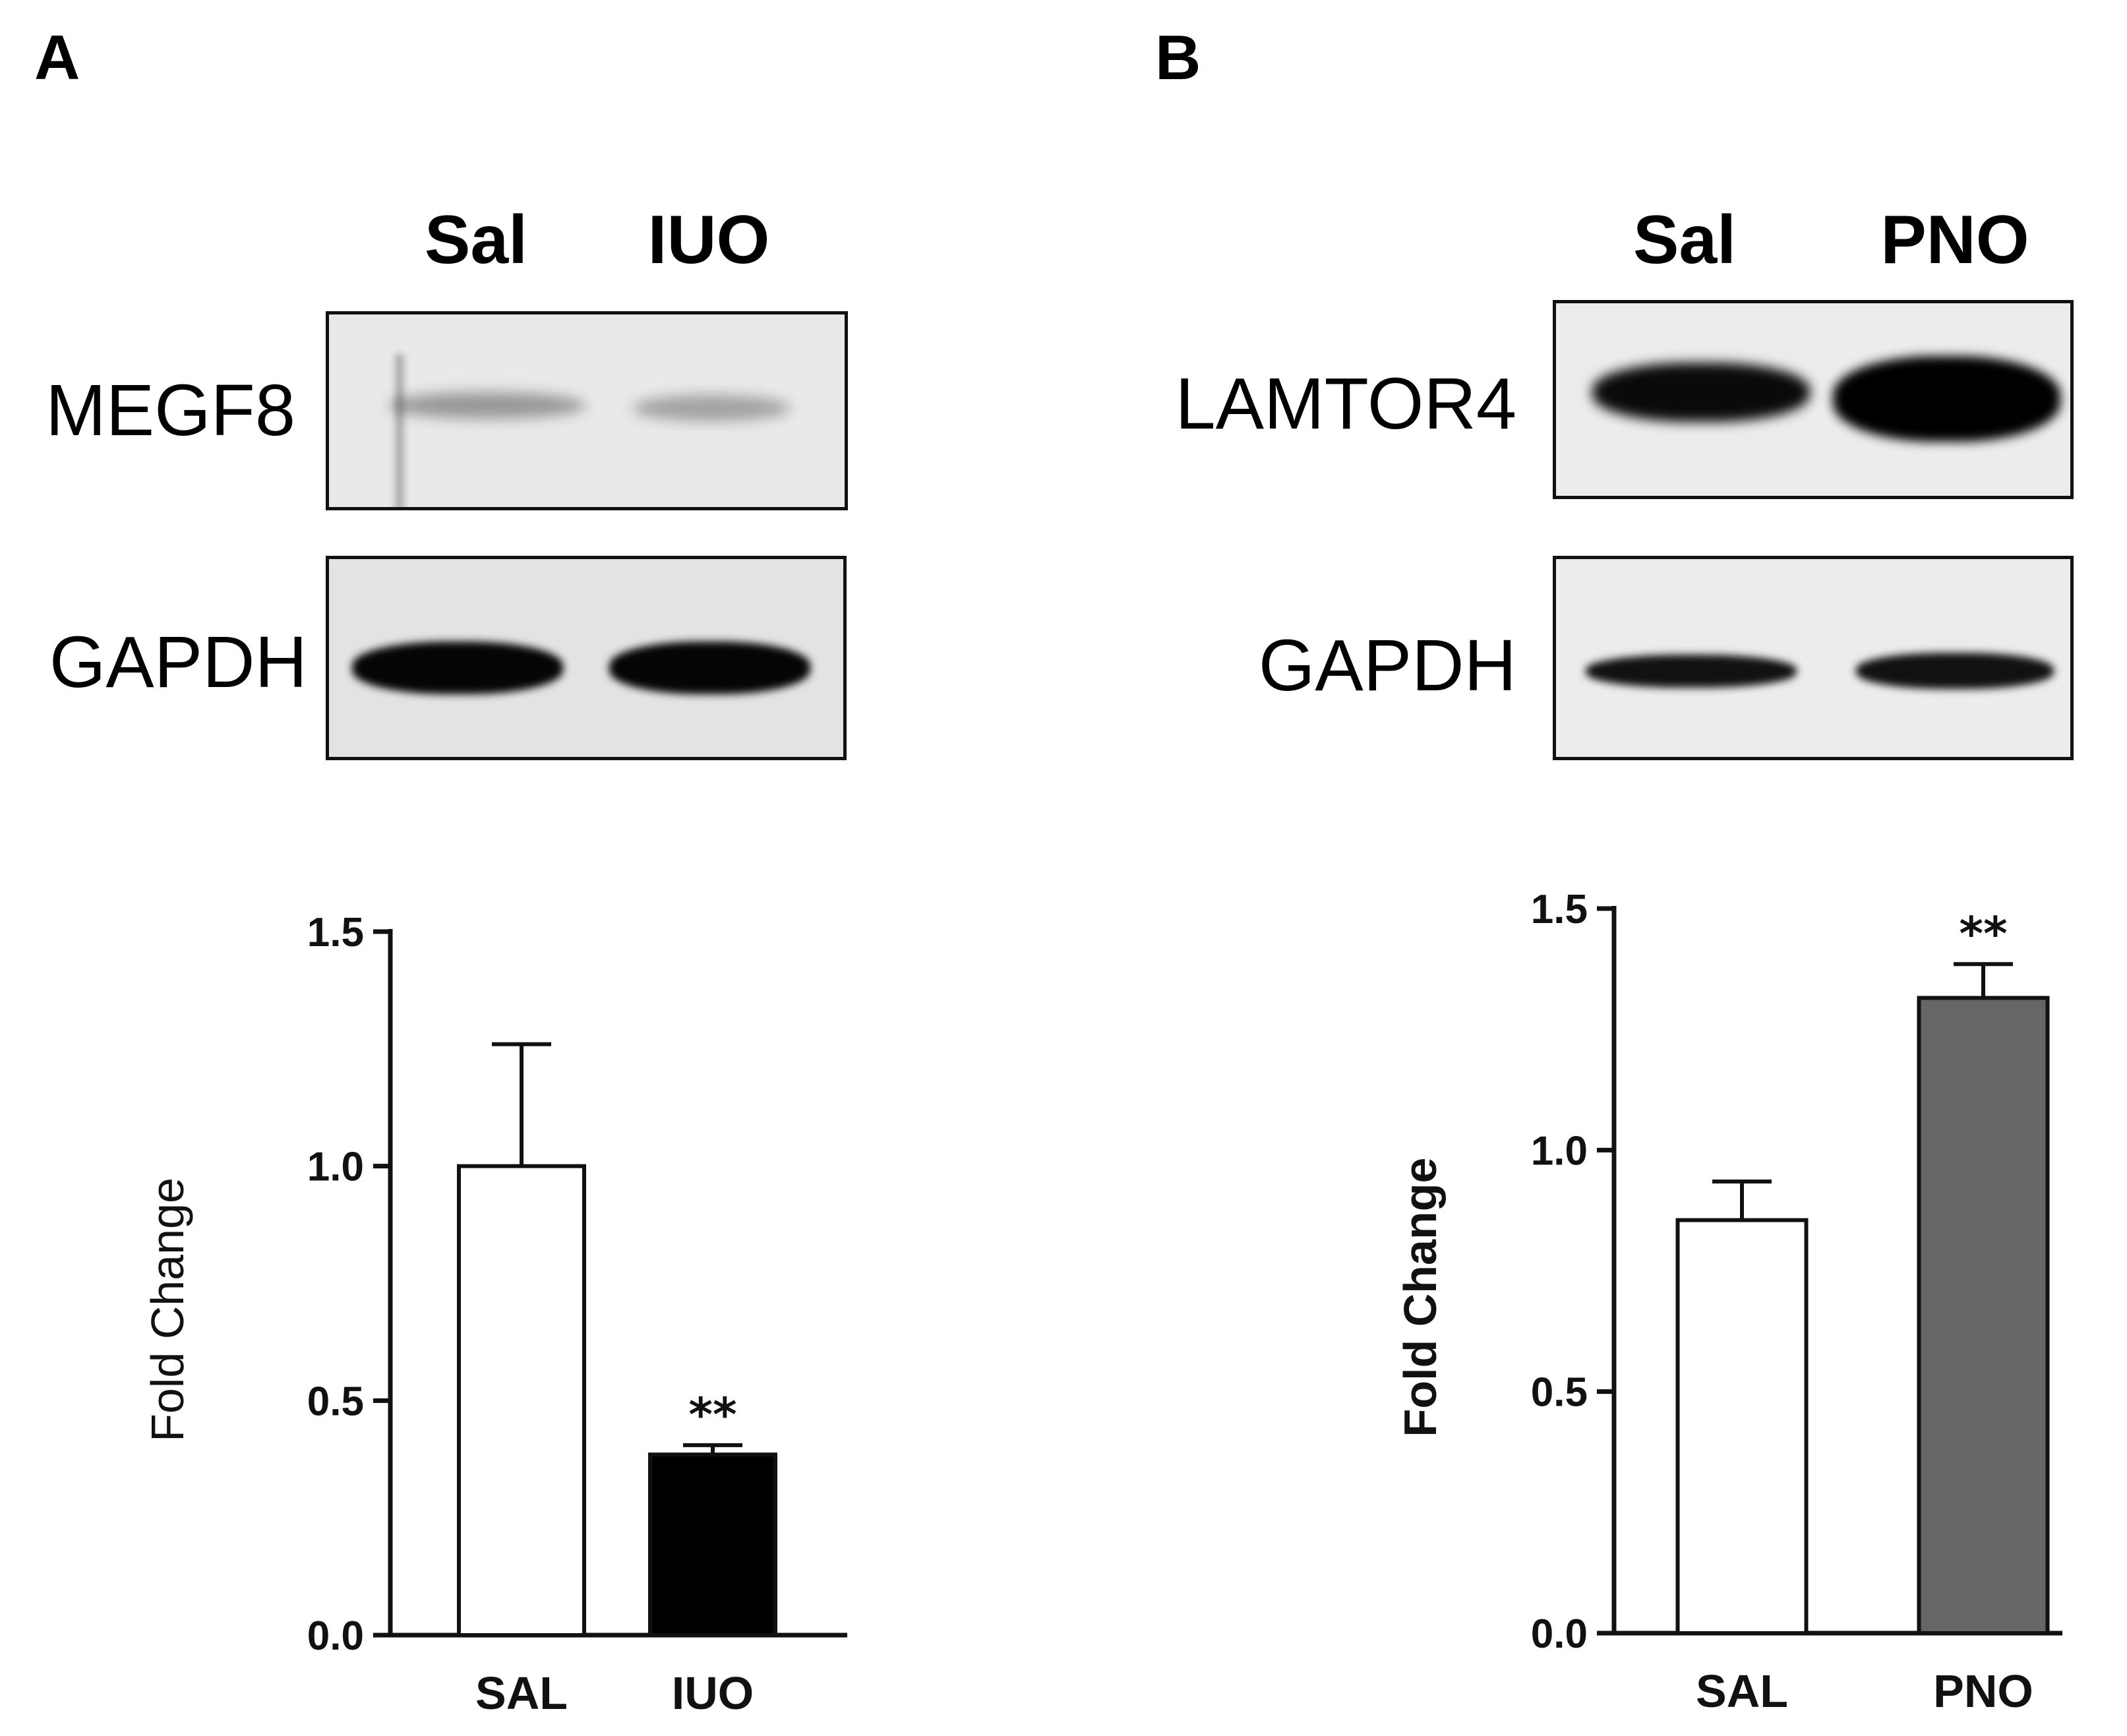 Image resolution: width=2127 pixels, height=1736 pixels. What do you see at coordinates (708, 240) in the screenshot?
I see `panel-a-lane-2-label: IUO` at bounding box center [708, 240].